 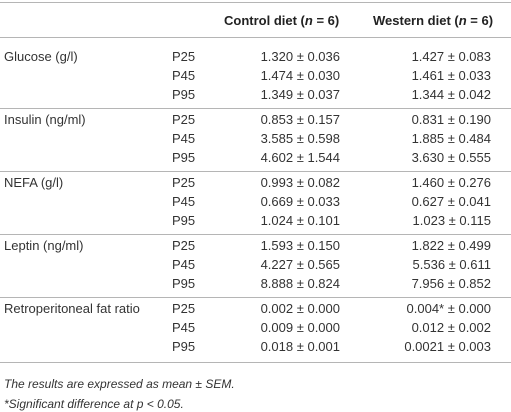 I want to click on western-value: 7.956 ± 0.852, so click(x=451, y=283).